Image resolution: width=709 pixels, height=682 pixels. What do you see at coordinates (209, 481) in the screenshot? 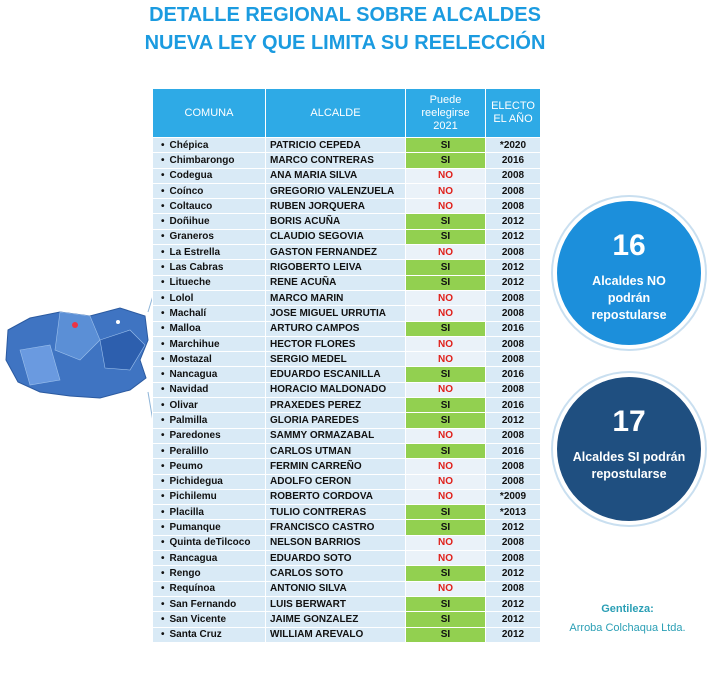
I see `comuna-cell: Pichidegua` at bounding box center [209, 481].